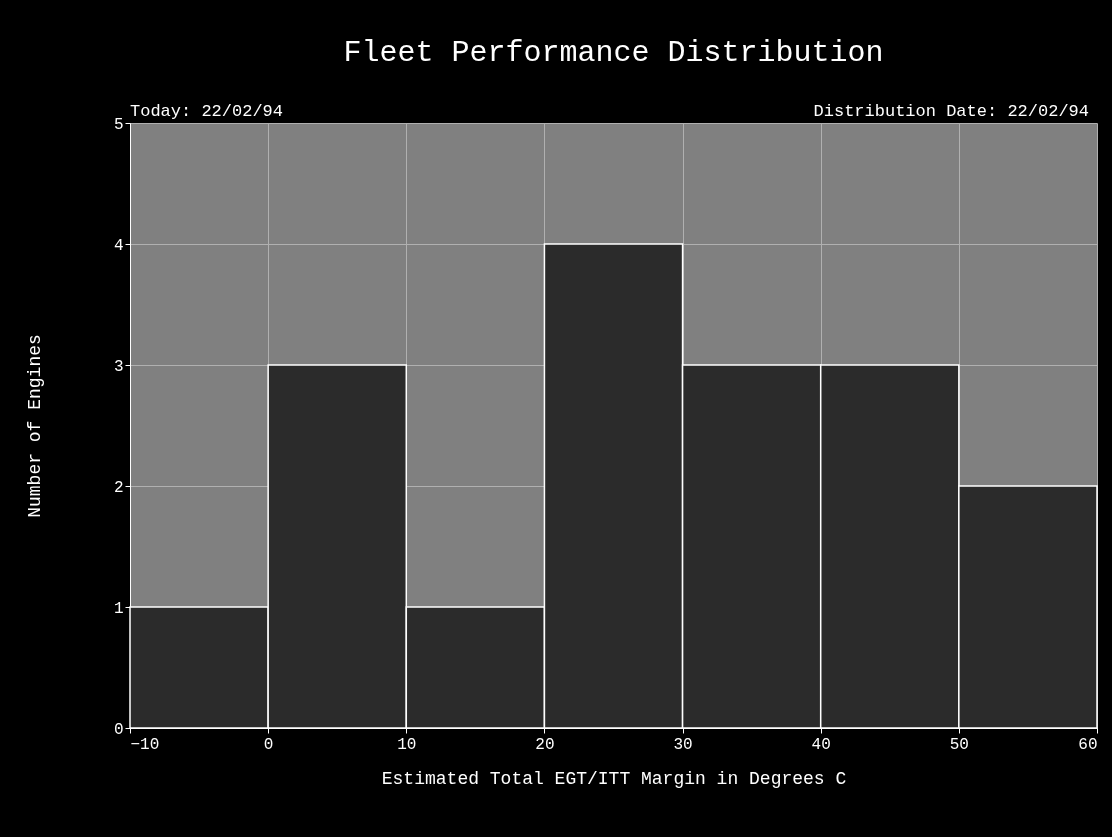 This screenshot has width=1112, height=837. Describe the element at coordinates (145, 744) in the screenshot. I see `x-tick-label: −10` at that location.